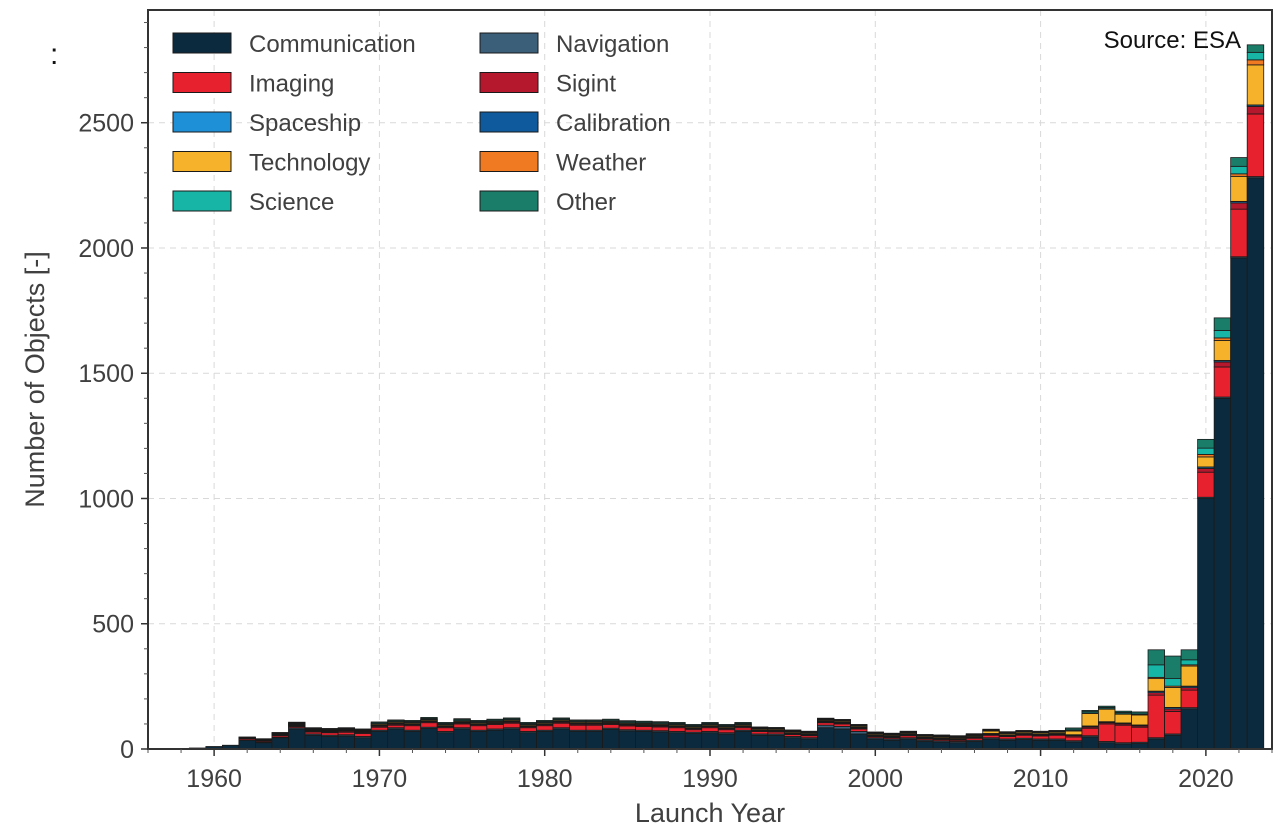 The width and height of the screenshot is (1281, 830). What do you see at coordinates (1172, 40) in the screenshot?
I see `source-annotation: Source: ESA` at bounding box center [1172, 40].